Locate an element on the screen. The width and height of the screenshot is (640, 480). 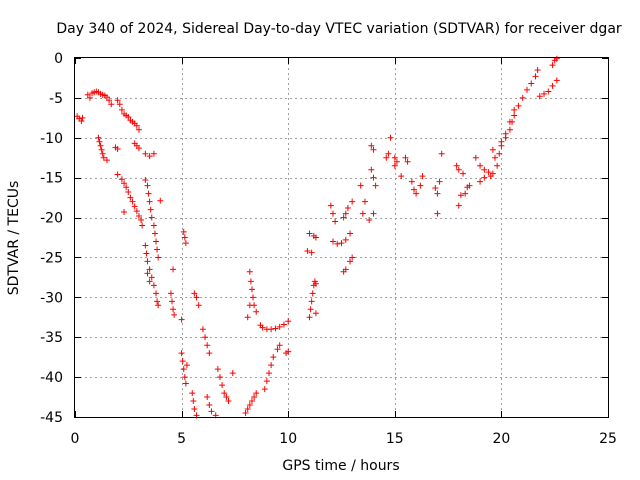
x-tick-label: 10 is located at coordinates (288, 439).